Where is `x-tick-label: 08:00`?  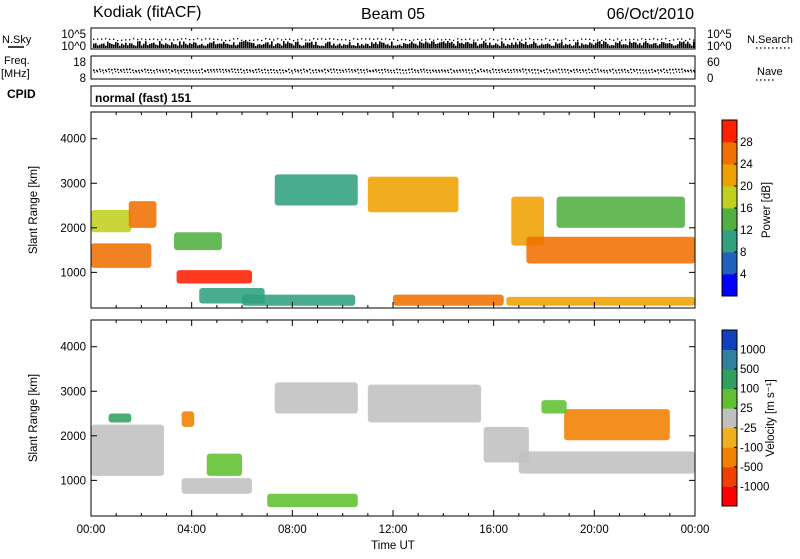
x-tick-label: 08:00 is located at coordinates (292, 530).